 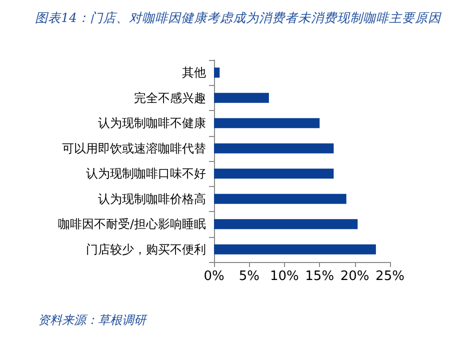 What do you see at coordinates (355, 276) in the screenshot?
I see `x-tick-label: 20%` at bounding box center [355, 276].